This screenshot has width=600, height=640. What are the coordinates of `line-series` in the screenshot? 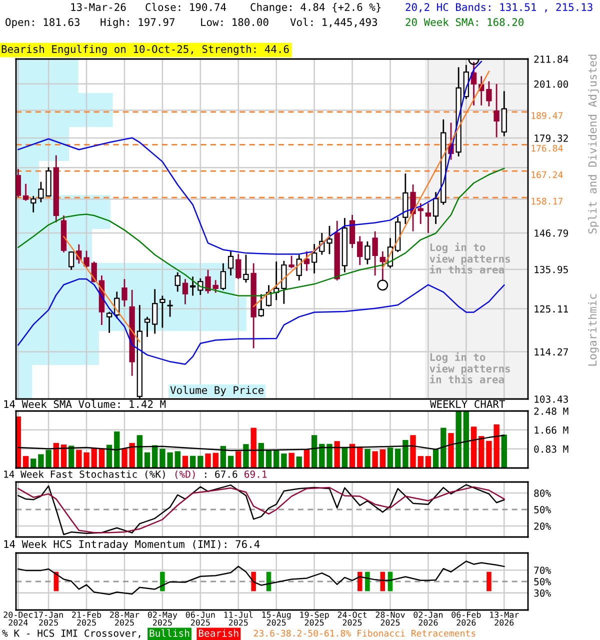 It's located at (261, 321).